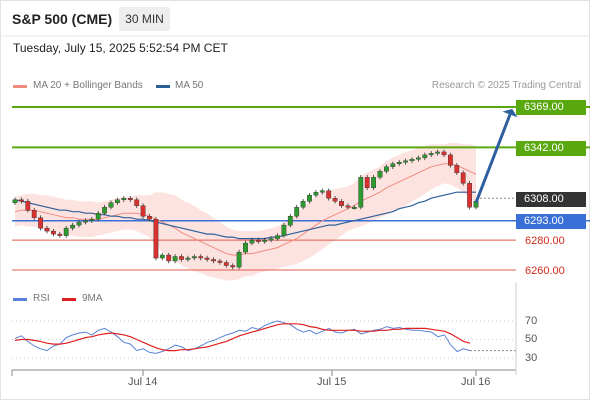 The width and height of the screenshot is (590, 400). Describe the element at coordinates (531, 321) in the screenshot. I see `rsi-tick-70: 70` at that location.